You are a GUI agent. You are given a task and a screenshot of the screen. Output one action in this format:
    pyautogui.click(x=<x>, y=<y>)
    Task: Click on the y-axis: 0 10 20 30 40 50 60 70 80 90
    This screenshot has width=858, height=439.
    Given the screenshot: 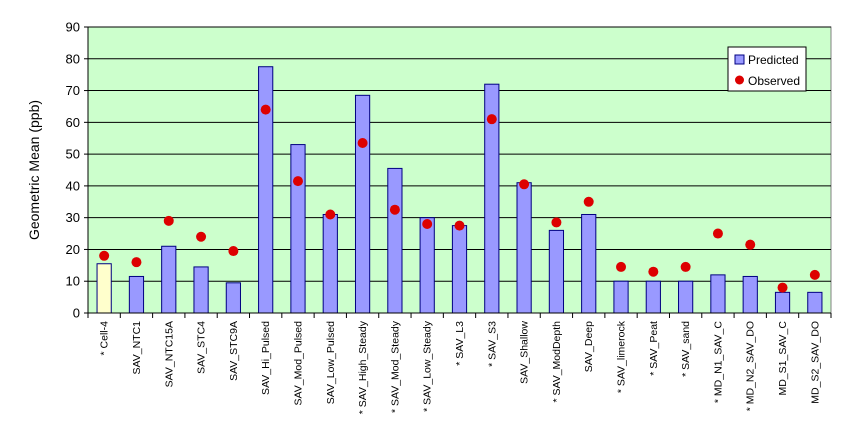 What is the action you would take?
    pyautogui.click(x=77, y=170)
    